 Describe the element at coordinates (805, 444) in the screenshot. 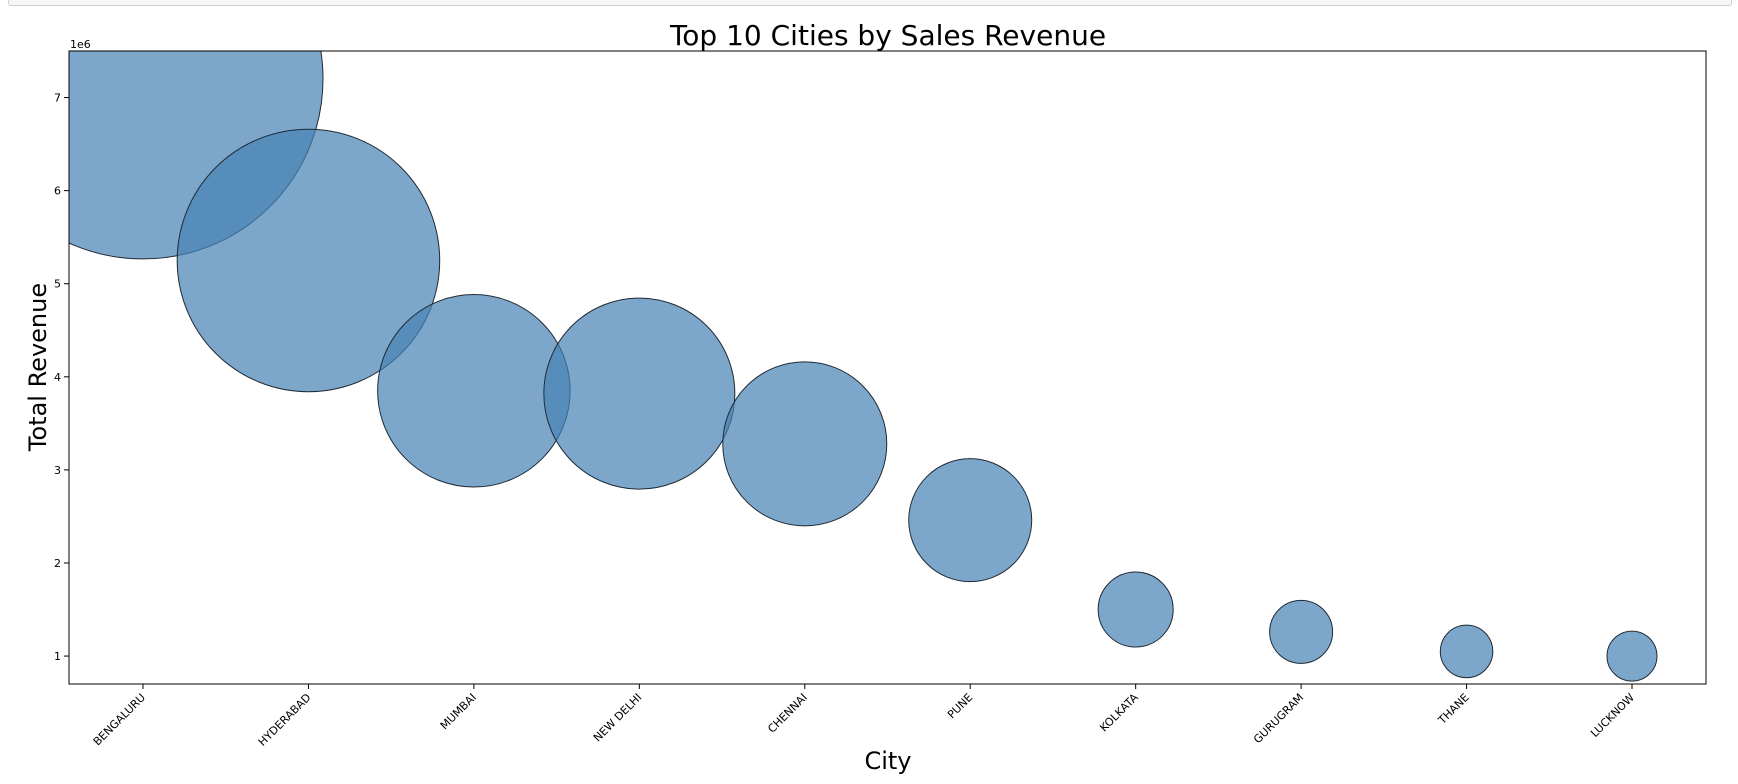

I see `bubble-chennai` at that location.